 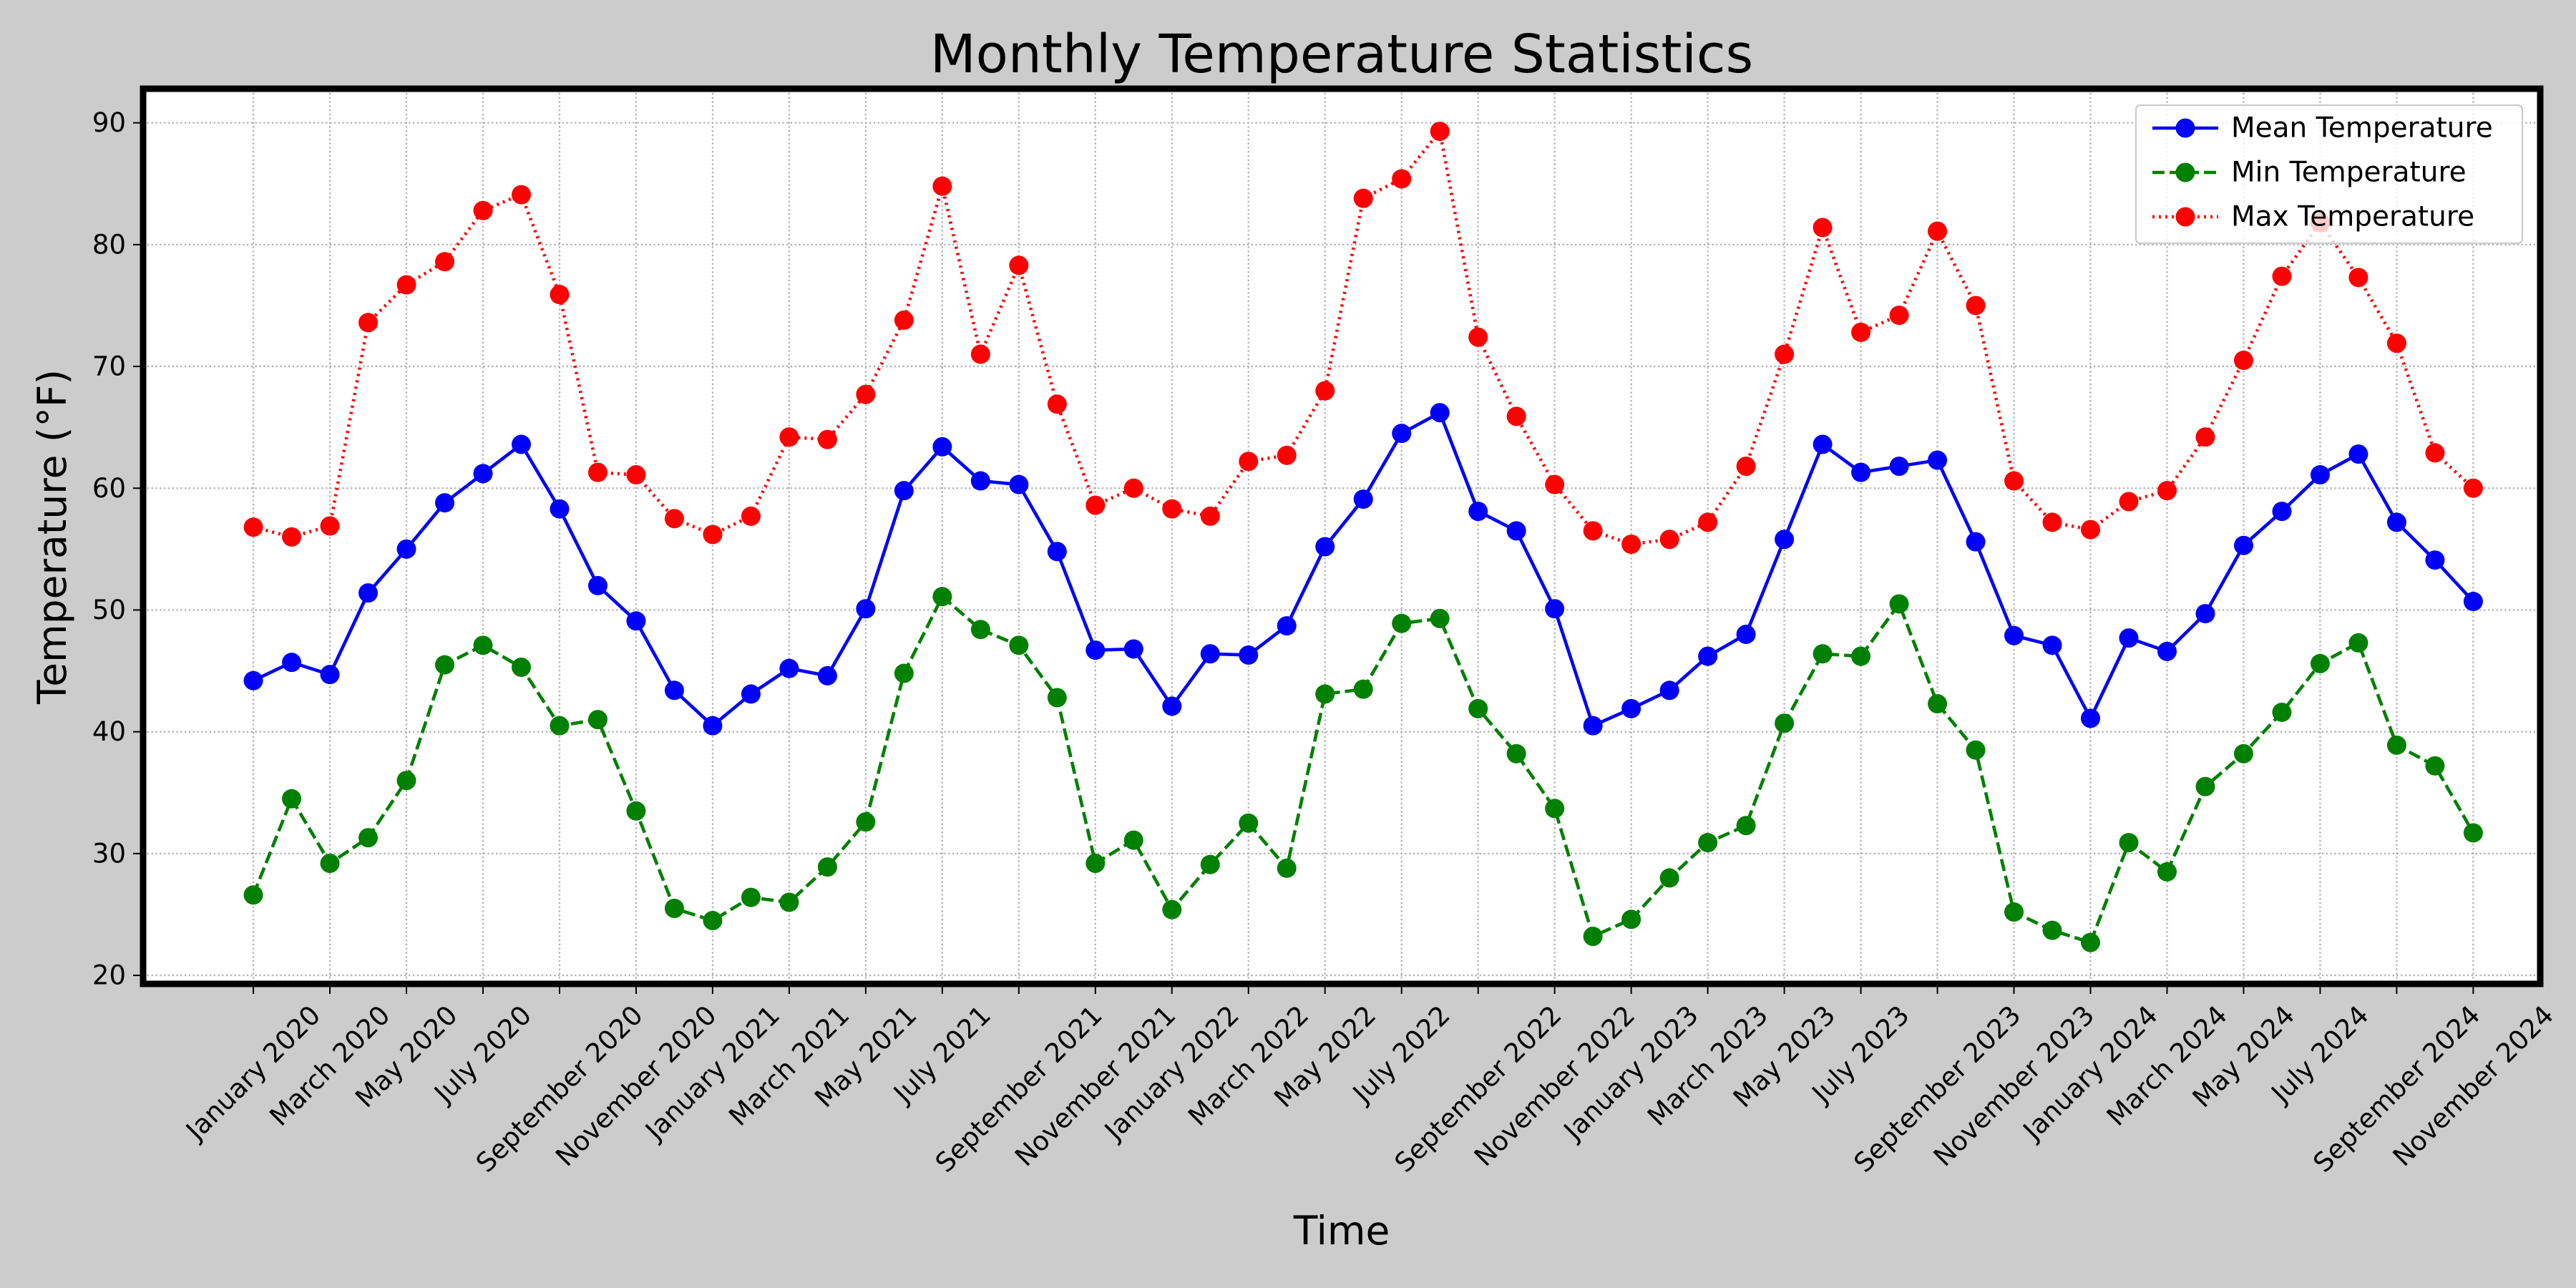 I want to click on y-tick-label: 40, so click(x=109, y=731).